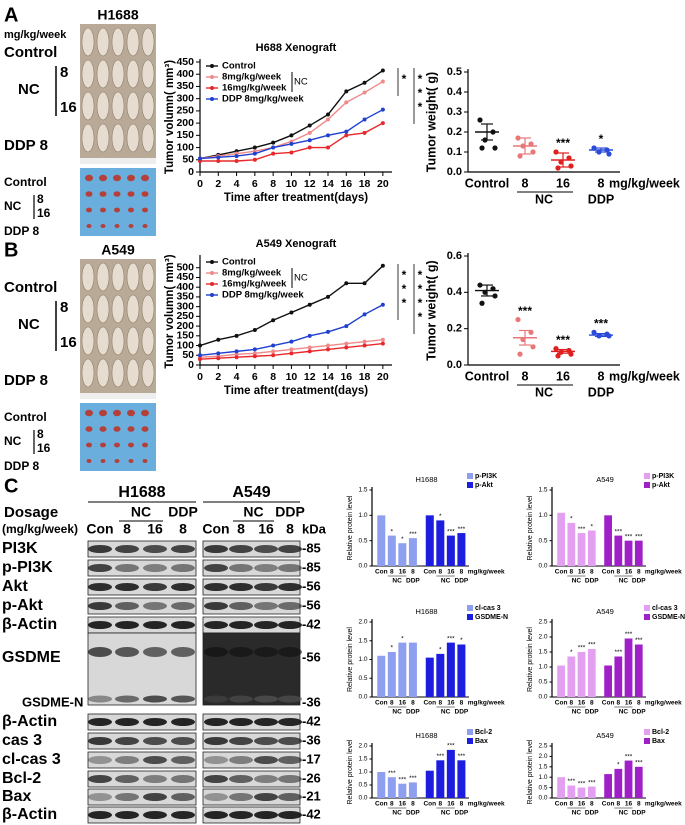  I want to click on y-tick-label: 0.5, so click(362, 678).